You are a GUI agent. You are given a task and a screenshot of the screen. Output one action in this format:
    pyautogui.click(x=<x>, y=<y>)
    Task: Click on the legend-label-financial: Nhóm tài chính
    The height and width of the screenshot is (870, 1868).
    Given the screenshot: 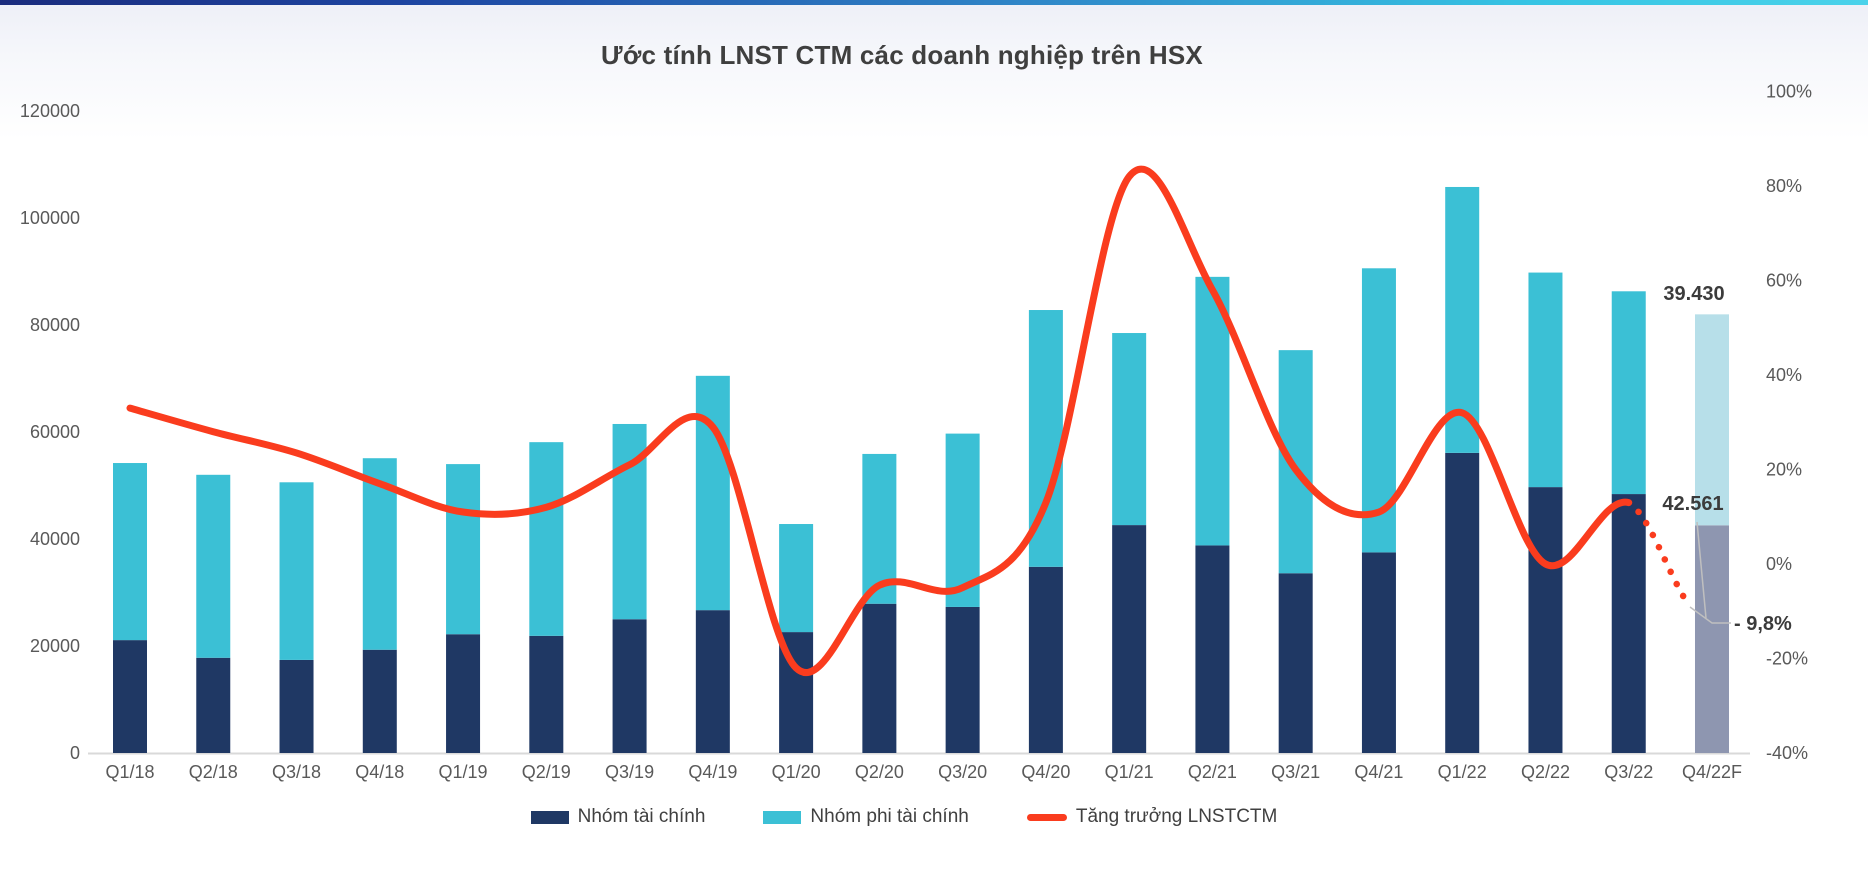 What is the action you would take?
    pyautogui.click(x=641, y=816)
    